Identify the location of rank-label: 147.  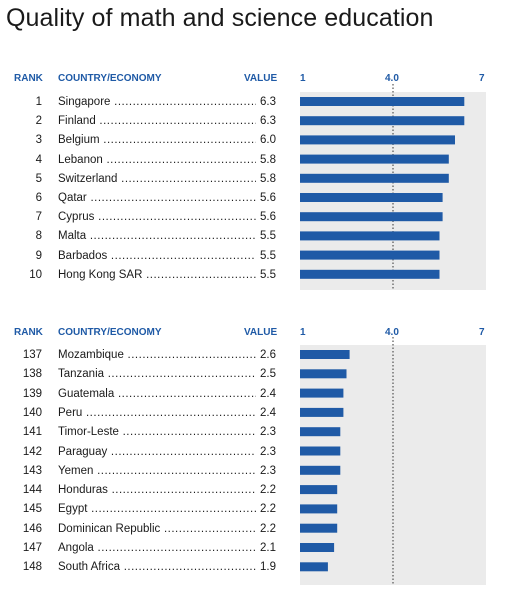
(32, 548).